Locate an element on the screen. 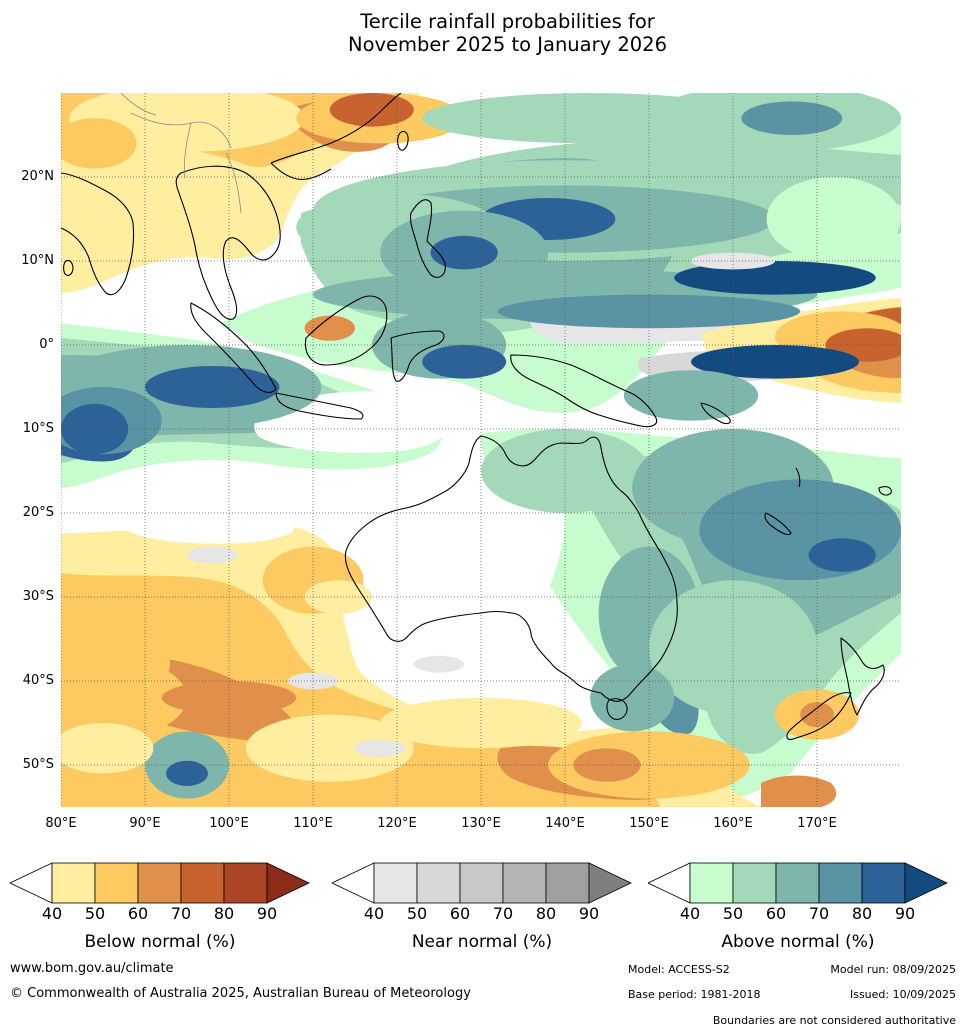  issued-date: Issued: 10/09/2025 is located at coordinates (902, 994).